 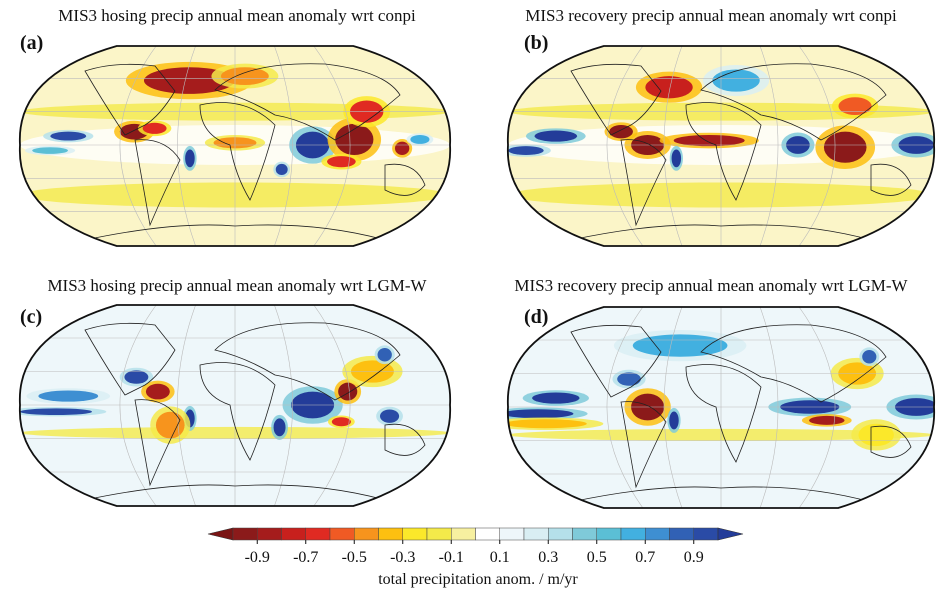 I want to click on colorbar-title: total precipitation anom. / m/yr, so click(x=478, y=579).